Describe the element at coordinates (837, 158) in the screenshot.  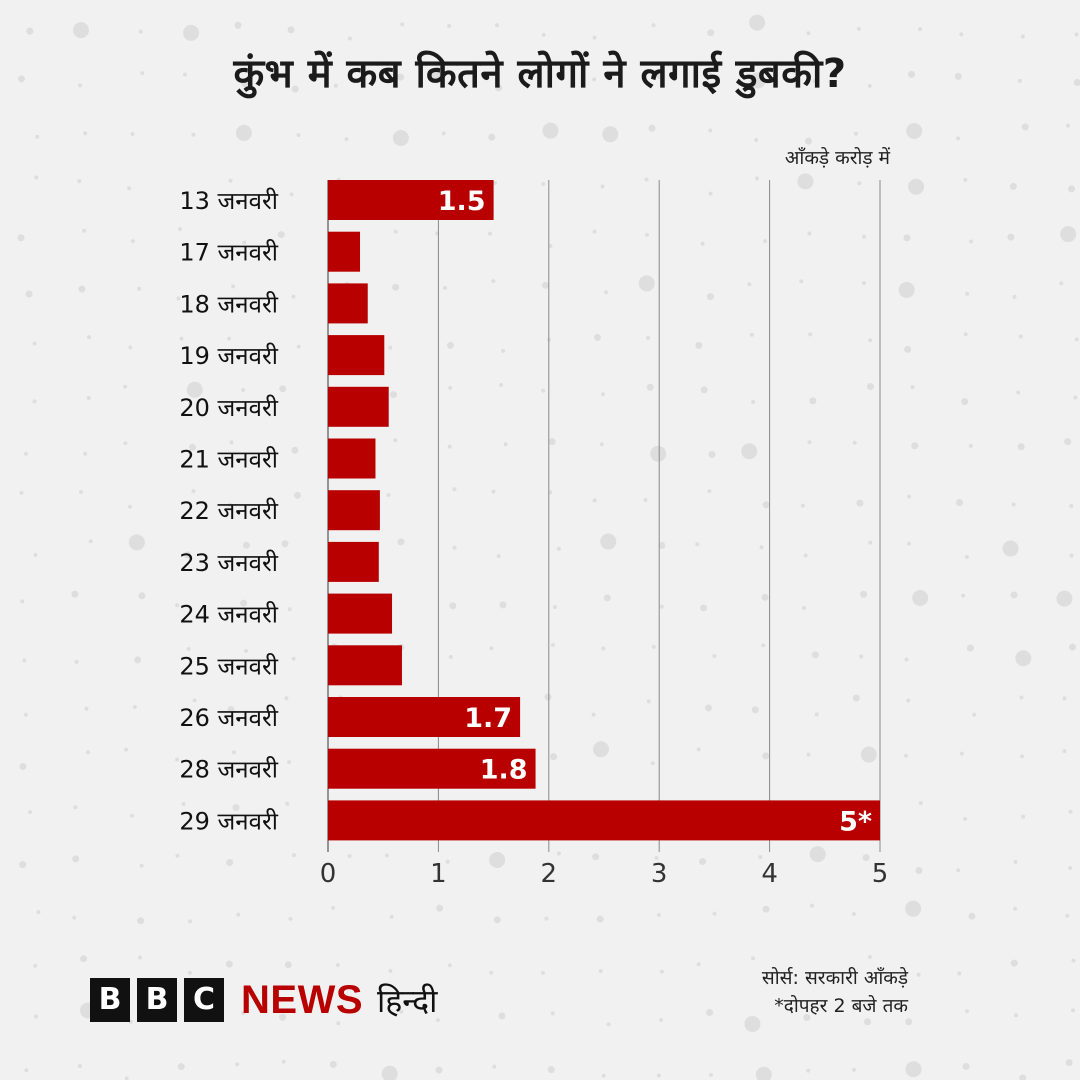
I see `unit-note: आँकड़े करोड़ में` at that location.